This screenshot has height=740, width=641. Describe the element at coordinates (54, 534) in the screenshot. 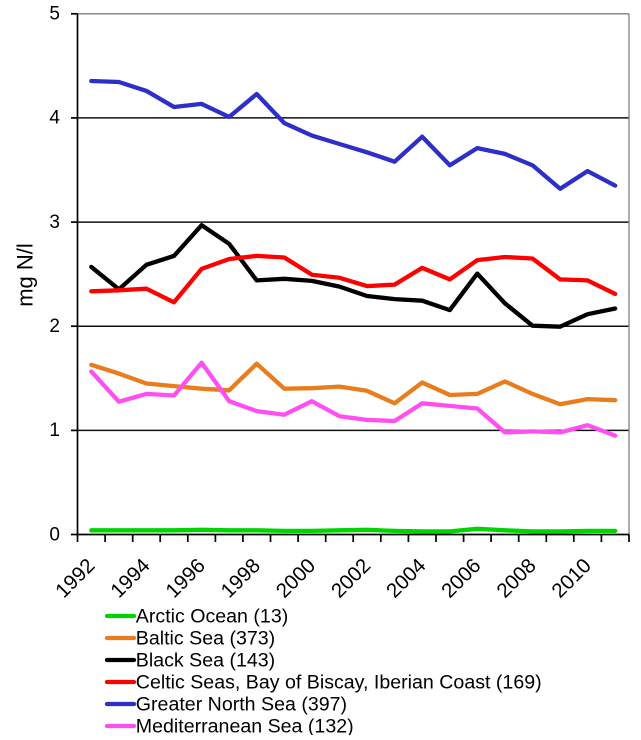

I see `svg-text: 0` at that location.